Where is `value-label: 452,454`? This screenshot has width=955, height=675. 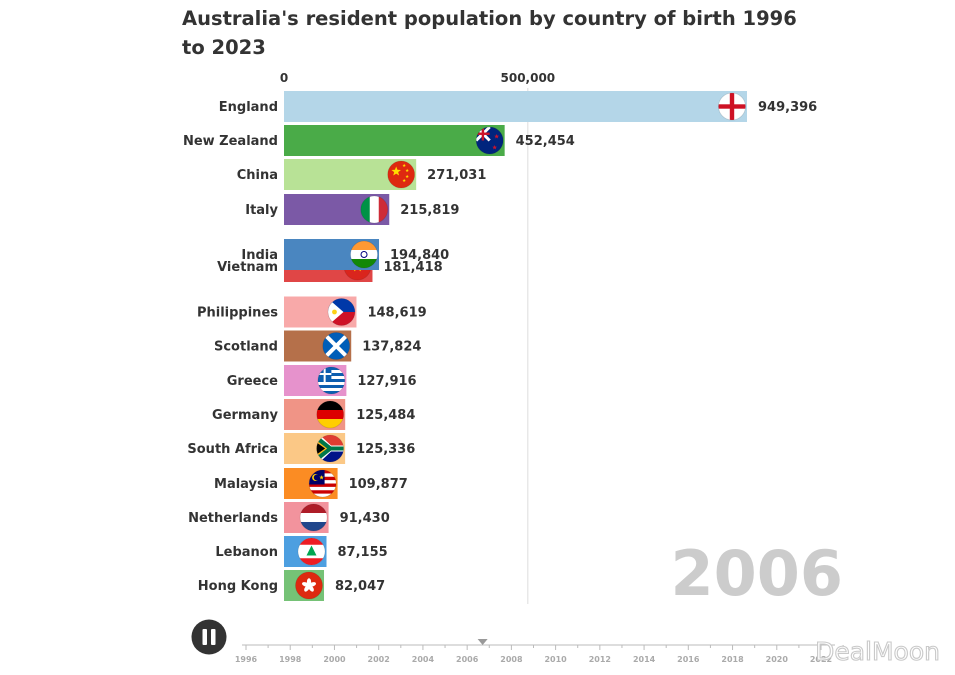
value-label: 452,454 is located at coordinates (545, 141).